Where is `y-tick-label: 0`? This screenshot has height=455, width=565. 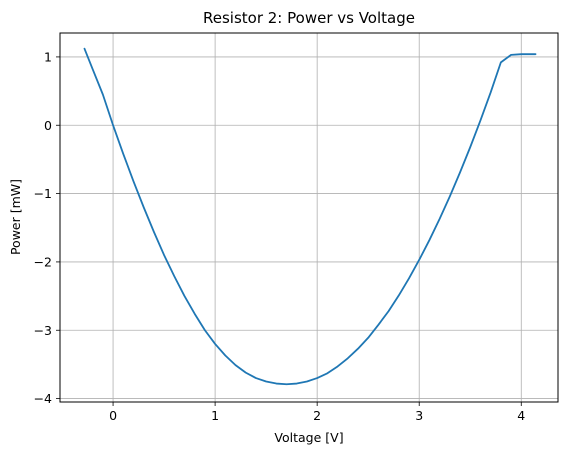 y-tick-label: 0 is located at coordinates (48, 125).